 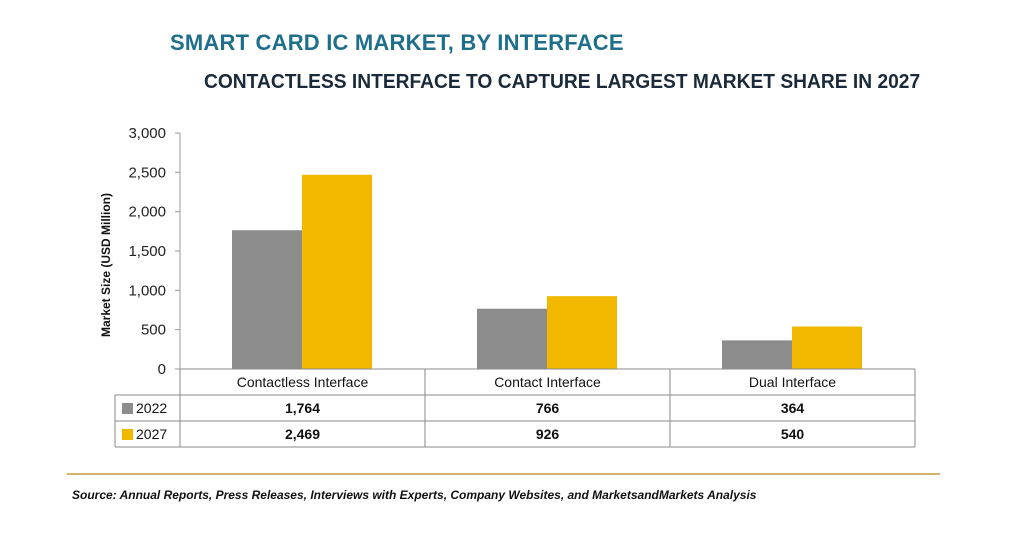 I want to click on source-divider, so click(x=503, y=474).